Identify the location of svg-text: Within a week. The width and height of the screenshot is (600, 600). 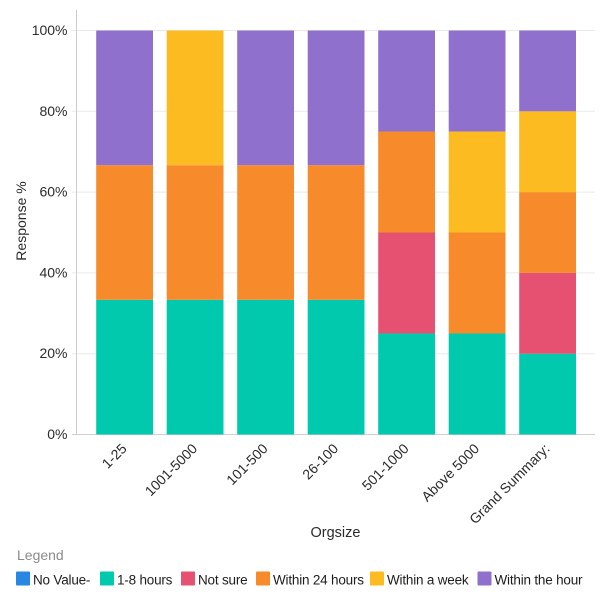
(428, 580).